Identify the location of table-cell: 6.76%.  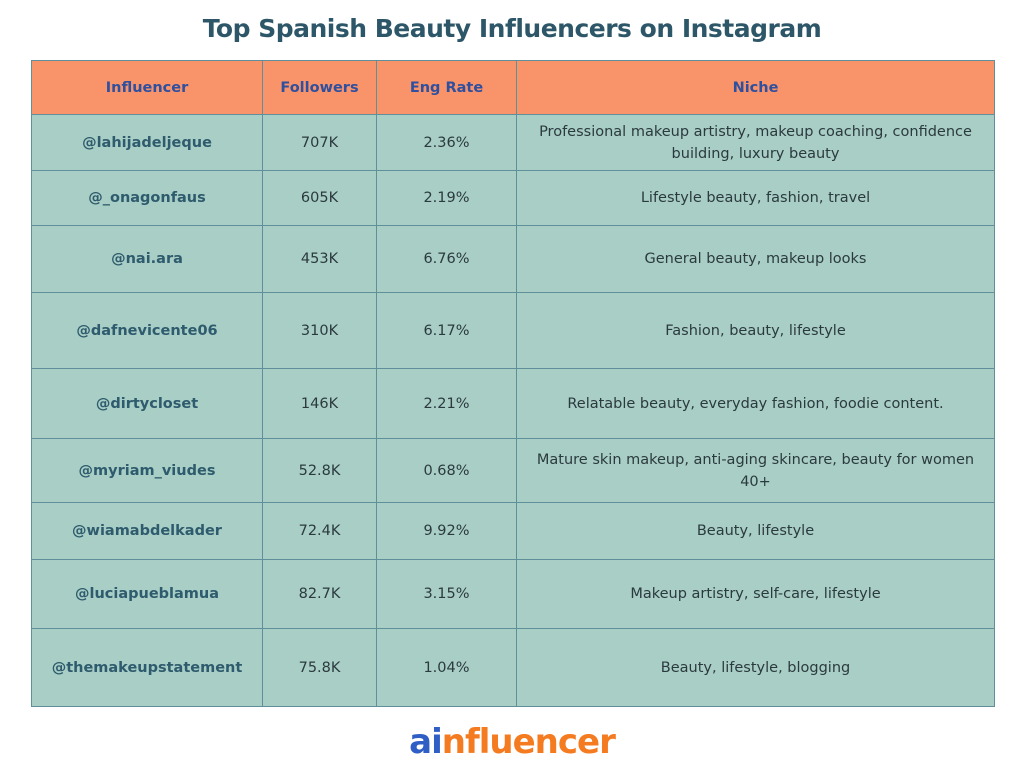
(446, 259).